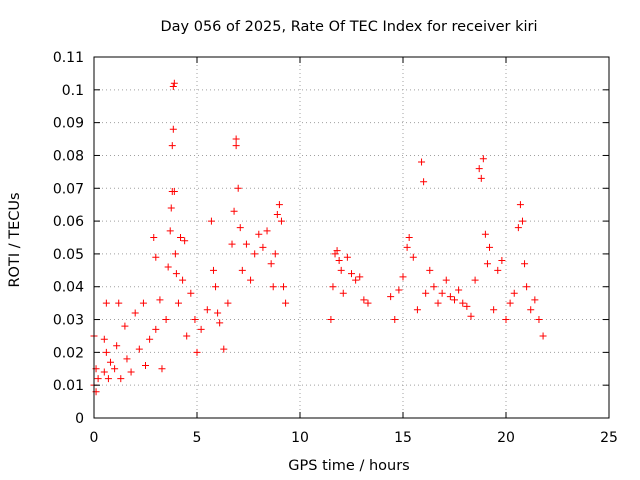 The height and width of the screenshot is (480, 640). What do you see at coordinates (68, 288) in the screenshot?
I see `y-tick-label: 0.04` at bounding box center [68, 288].